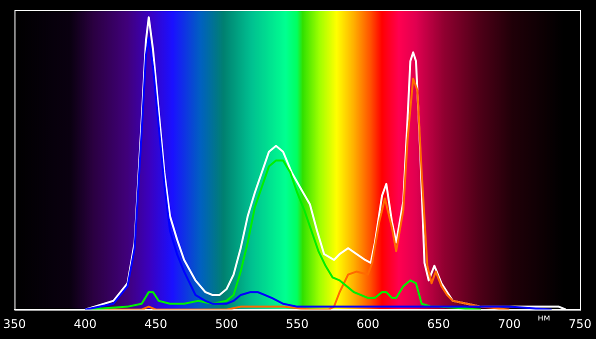 Image resolution: width=596 pixels, height=339 pixels. What do you see at coordinates (85, 323) in the screenshot?
I see `x-tick-label: 400` at bounding box center [85, 323].